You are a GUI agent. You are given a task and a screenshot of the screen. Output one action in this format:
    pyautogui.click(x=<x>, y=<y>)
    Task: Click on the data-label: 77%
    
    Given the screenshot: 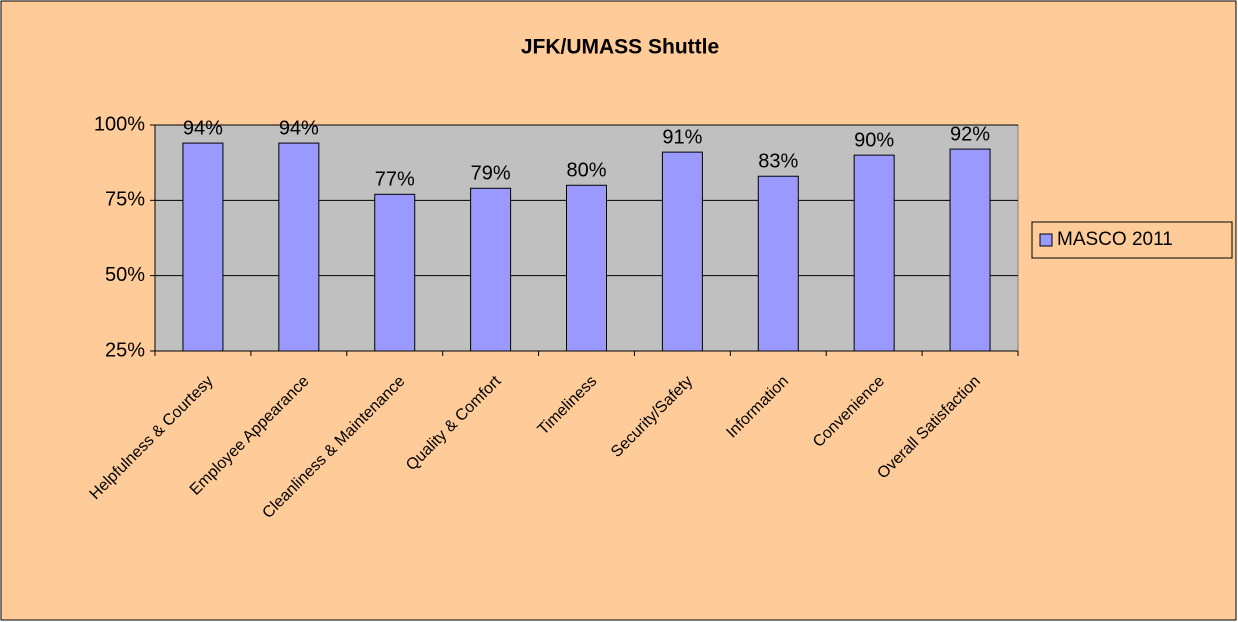 What is the action you would take?
    pyautogui.click(x=395, y=180)
    